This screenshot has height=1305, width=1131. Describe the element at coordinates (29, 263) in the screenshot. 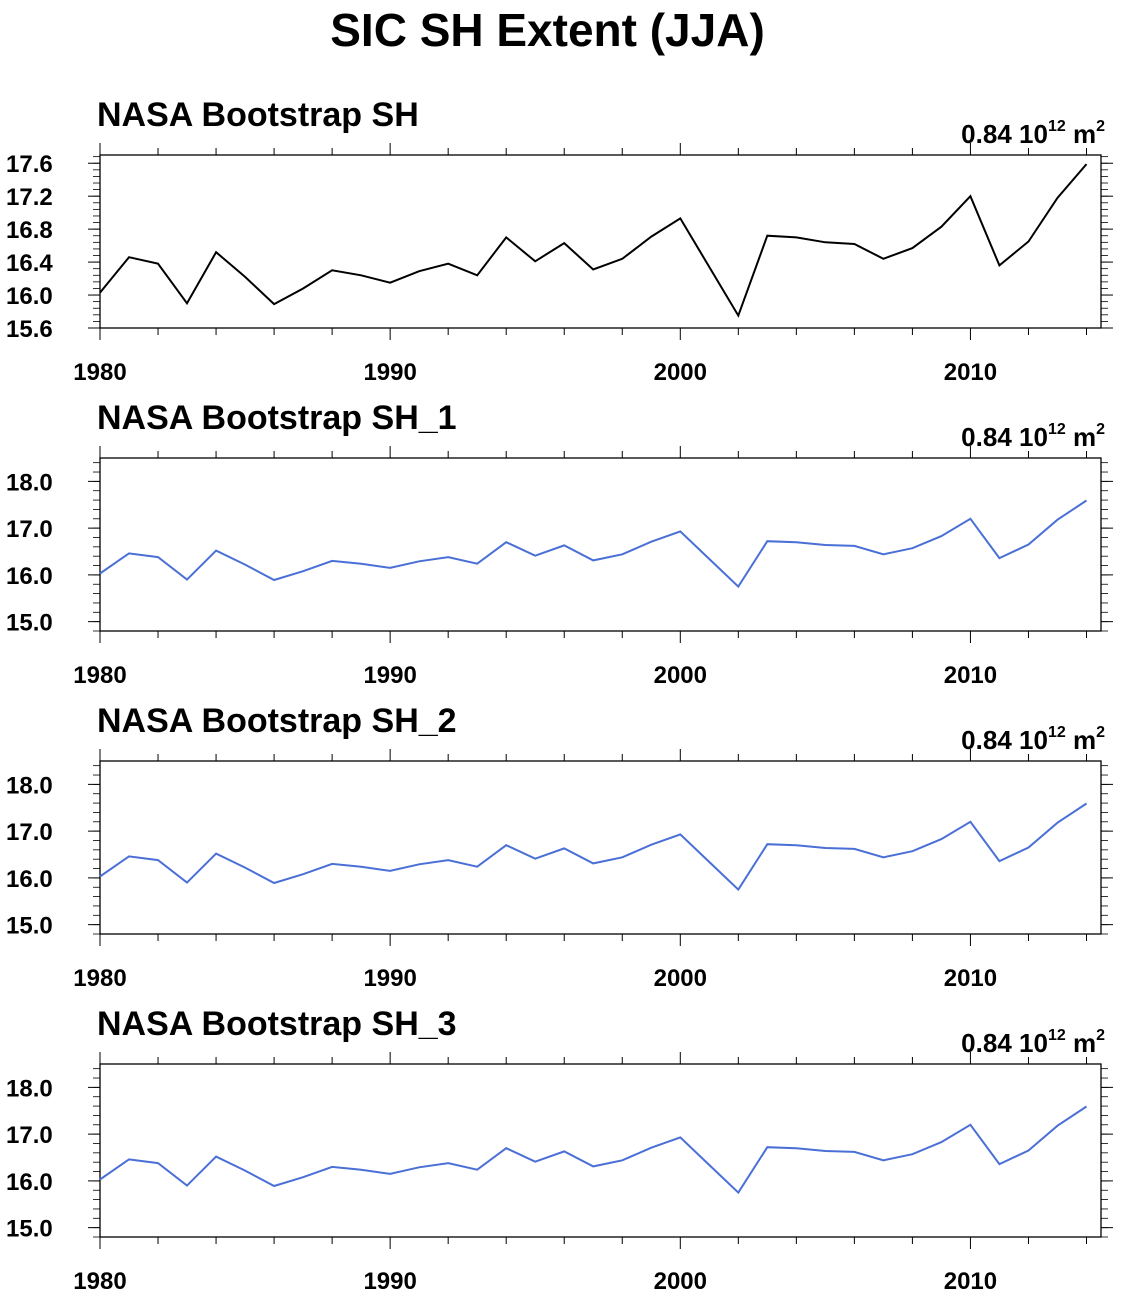

I see `y-tick-label: 16.4` at that location.